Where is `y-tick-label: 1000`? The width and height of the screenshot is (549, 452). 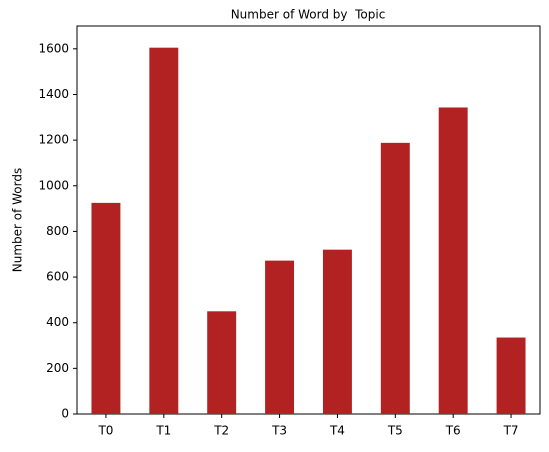
y-tick-label: 1000 is located at coordinates (53, 185).